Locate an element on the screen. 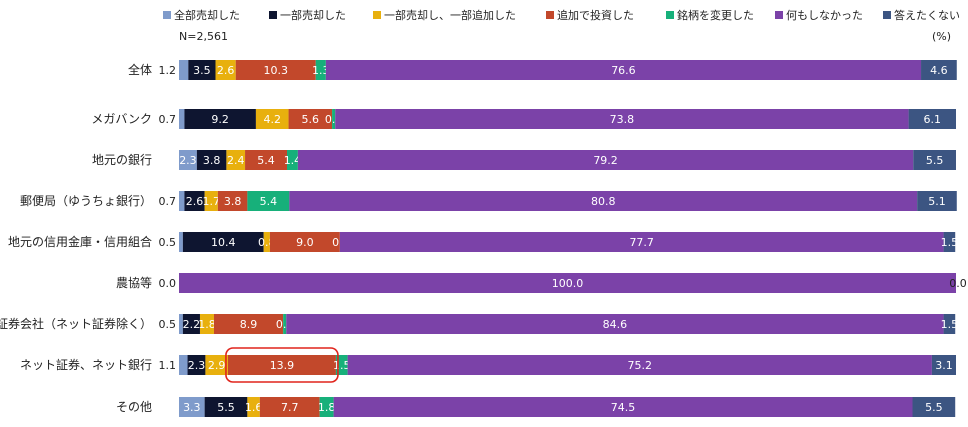 The width and height of the screenshot is (968, 427). data-label: 75.2 is located at coordinates (640, 365).